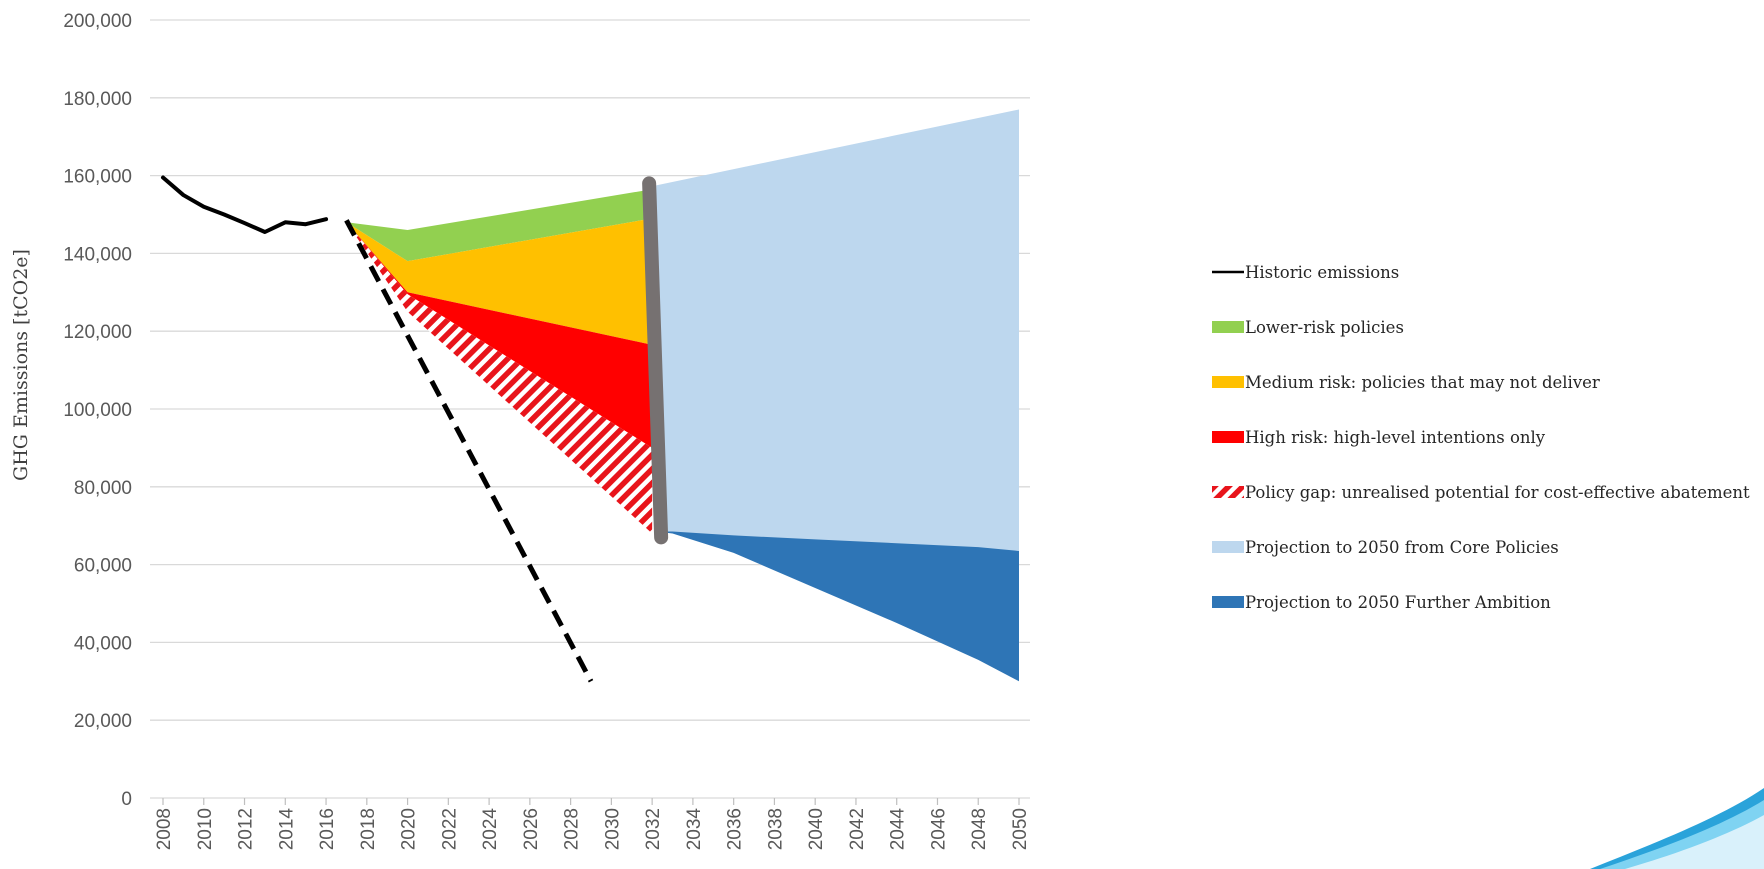 This screenshot has width=1764, height=869. Describe the element at coordinates (775, 829) in the screenshot. I see `x-tick-label: 2038` at that location.